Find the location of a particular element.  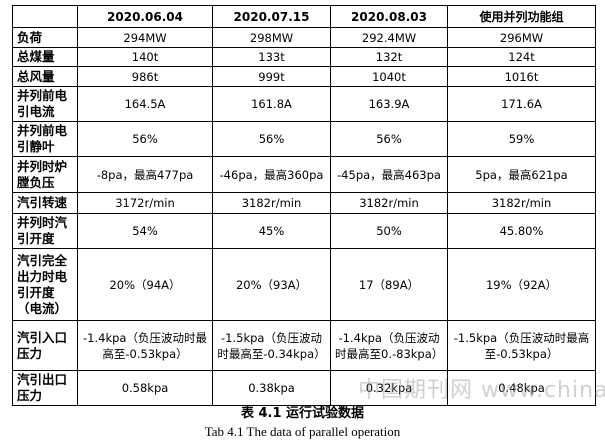

value-cell: 140t is located at coordinates (145, 57).